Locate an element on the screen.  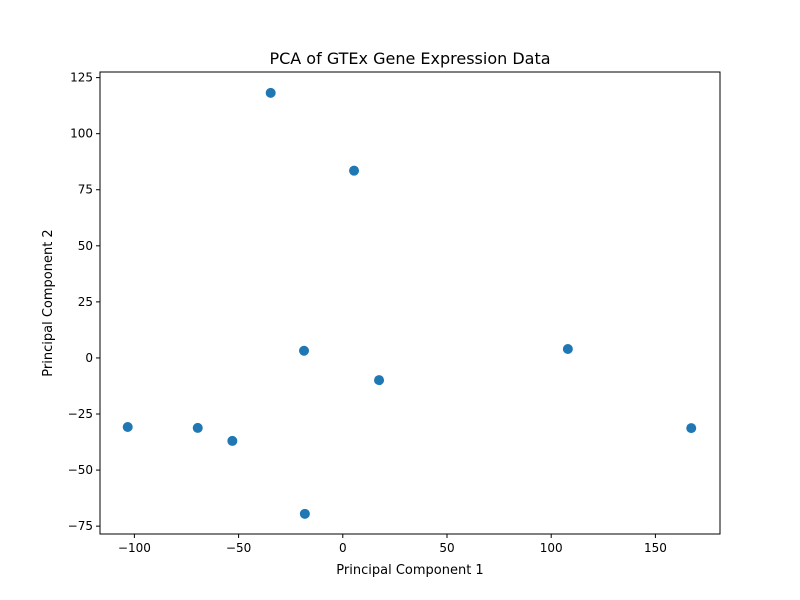
y-tick-label: 75 is located at coordinates (85, 190).